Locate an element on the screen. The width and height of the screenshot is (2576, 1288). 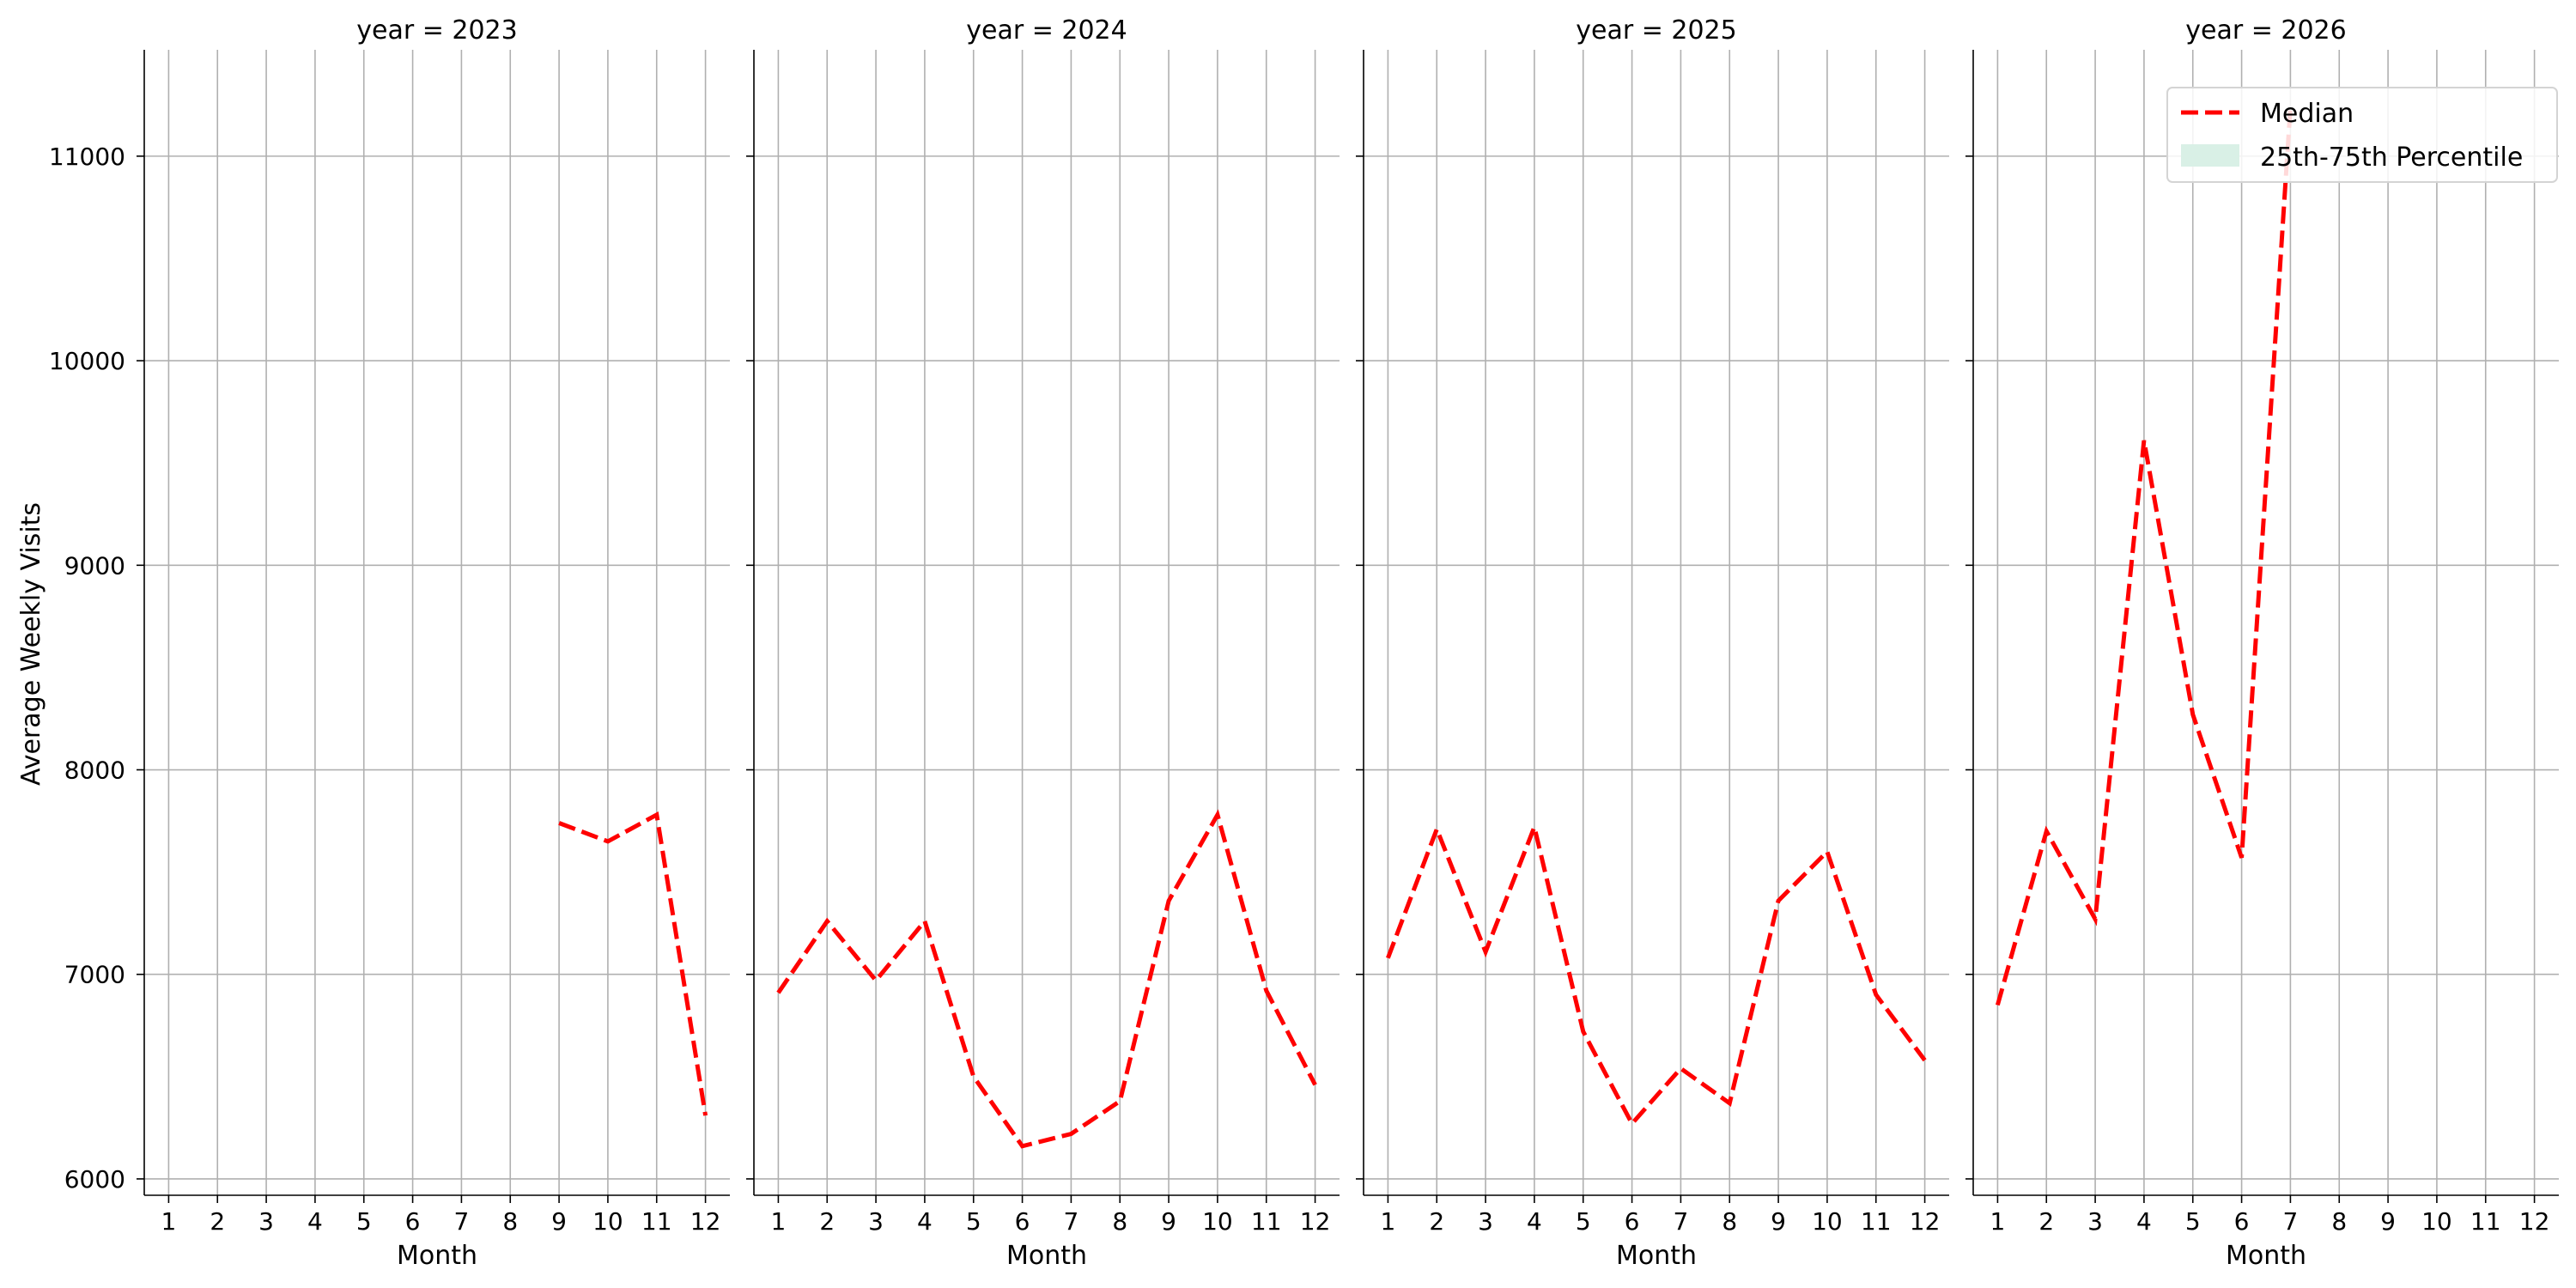
y-tick-label: 9000 is located at coordinates (94, 565).